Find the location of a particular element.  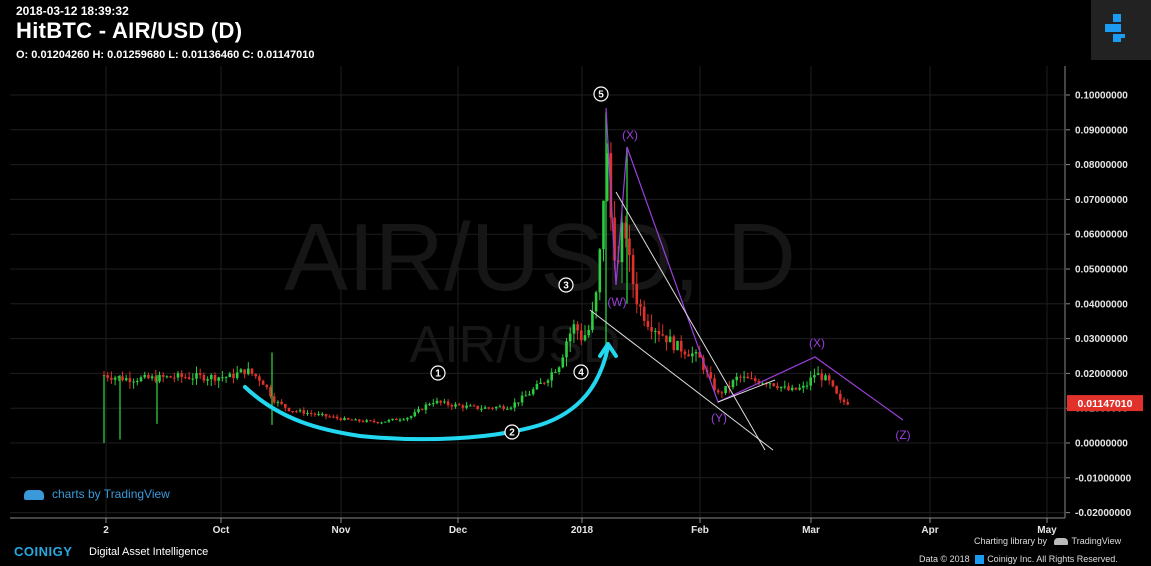

x-tick-label: Feb is located at coordinates (700, 530).